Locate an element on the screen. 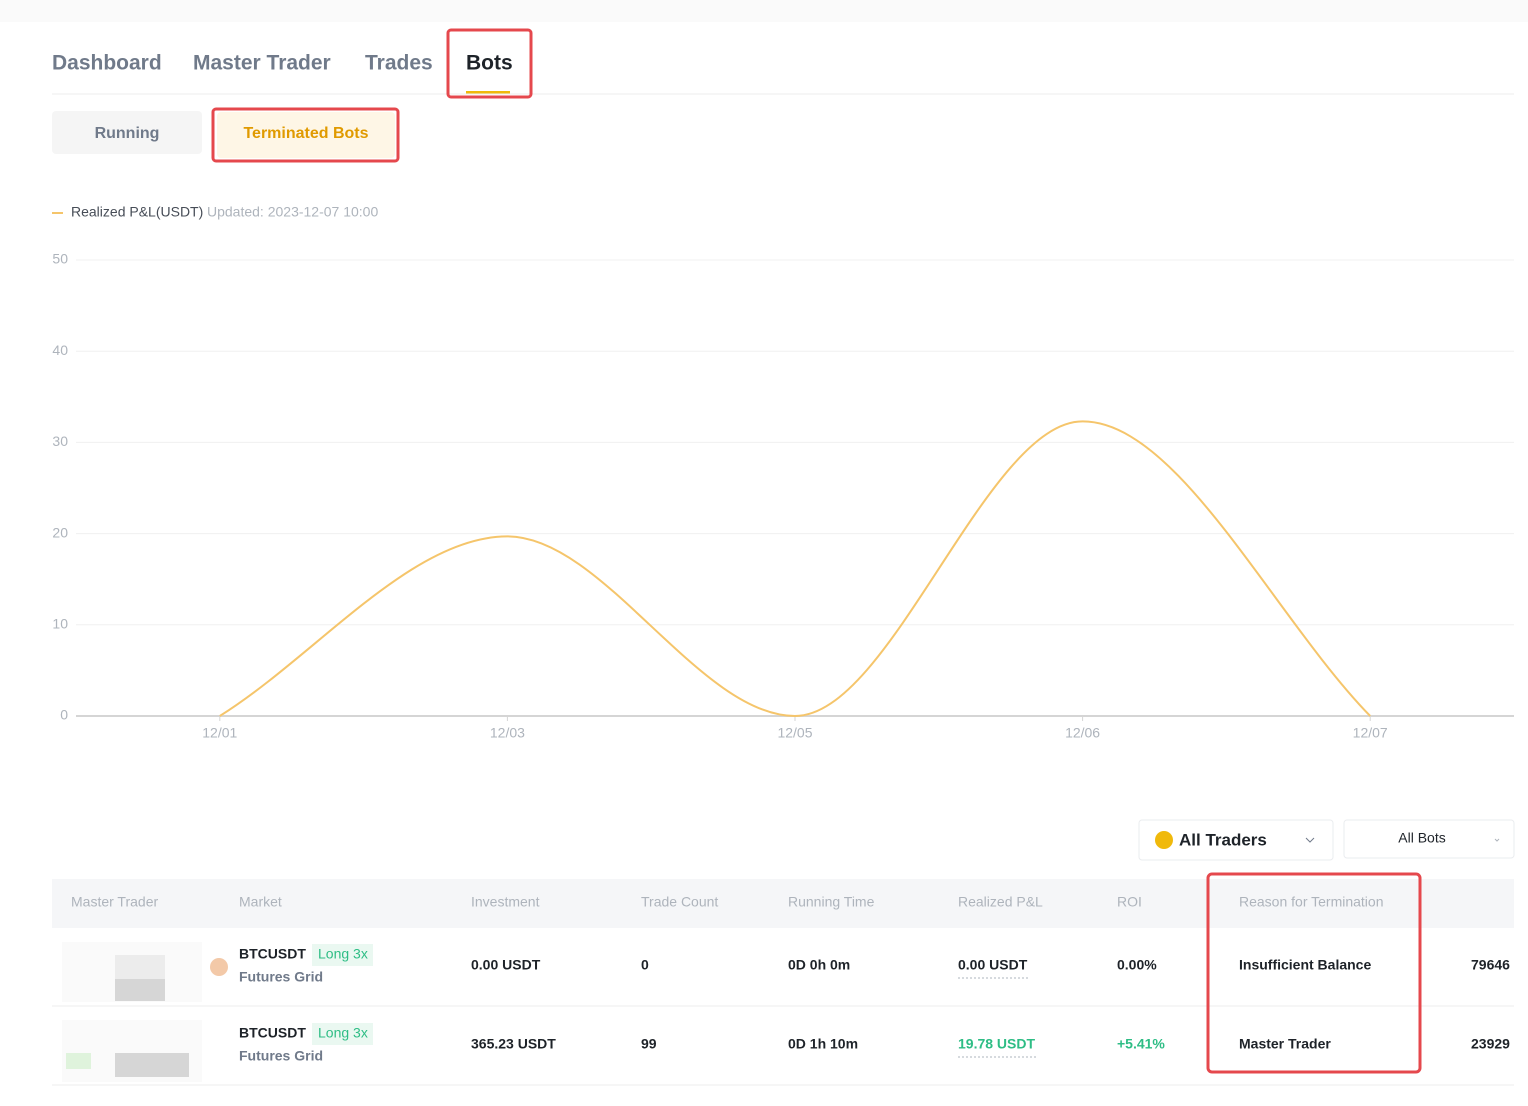 This screenshot has width=1528, height=1106. tab: Master Trader is located at coordinates (262, 63).